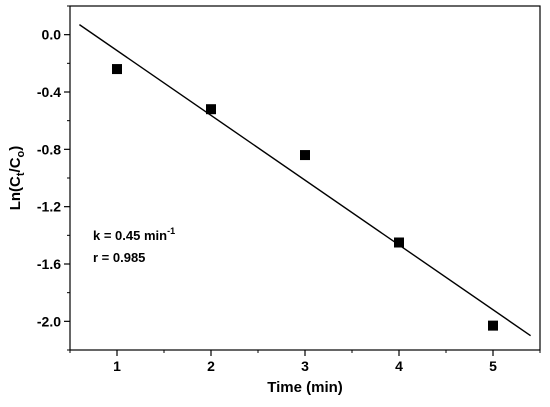 The width and height of the screenshot is (550, 407). What do you see at coordinates (399, 366) in the screenshot?
I see `x-tick-label: 4` at bounding box center [399, 366].